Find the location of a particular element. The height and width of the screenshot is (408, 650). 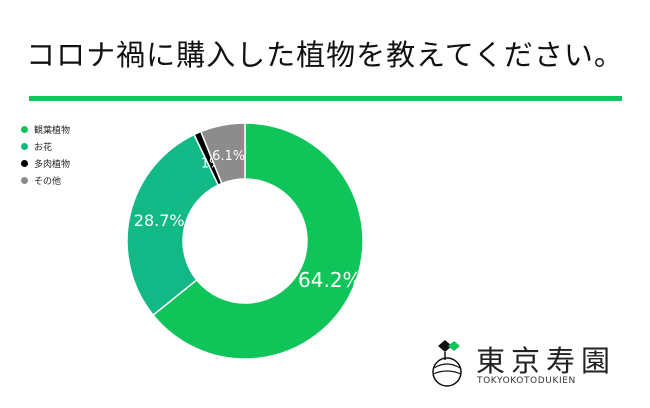

legend-item: お花 is located at coordinates (45, 146).